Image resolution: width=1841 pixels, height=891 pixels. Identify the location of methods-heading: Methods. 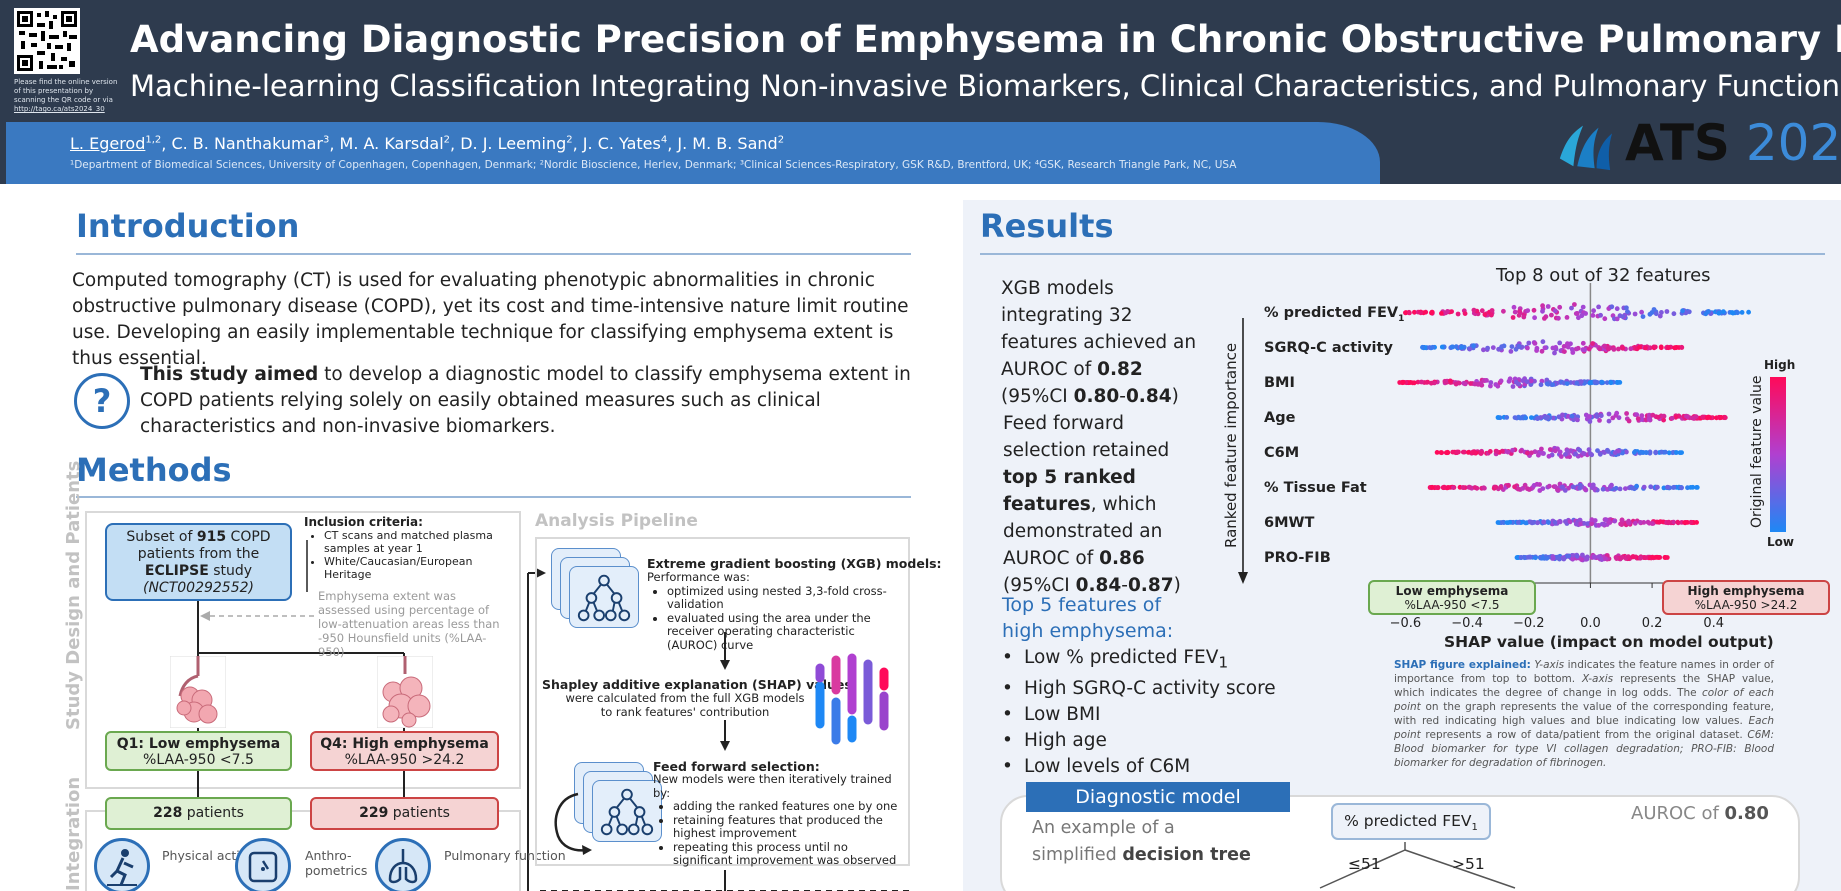
(154, 470).